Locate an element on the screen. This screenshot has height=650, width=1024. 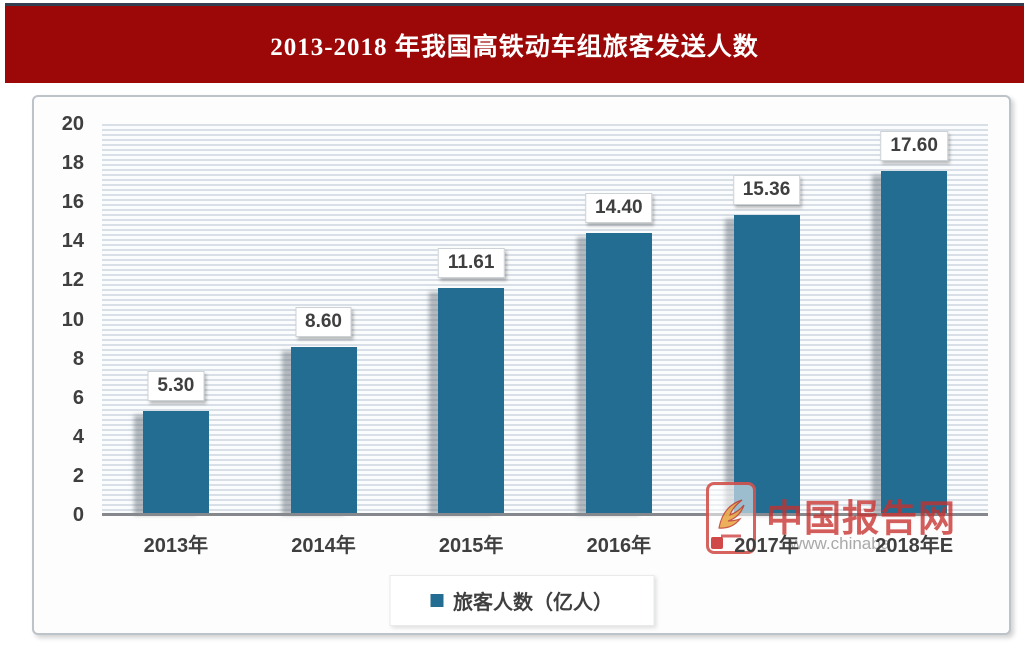
bar-2018年E is located at coordinates (914, 342).